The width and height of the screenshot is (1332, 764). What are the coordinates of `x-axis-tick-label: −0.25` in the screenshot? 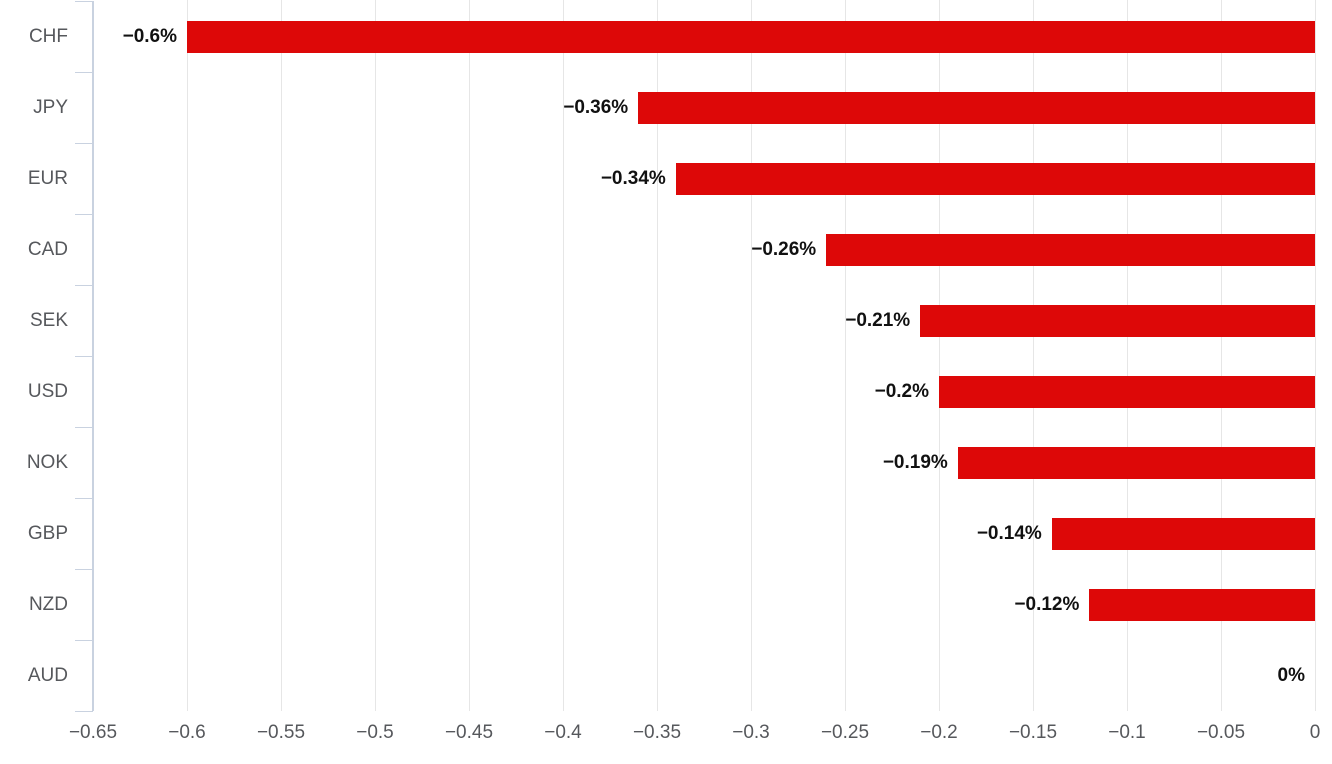 It's located at (845, 732).